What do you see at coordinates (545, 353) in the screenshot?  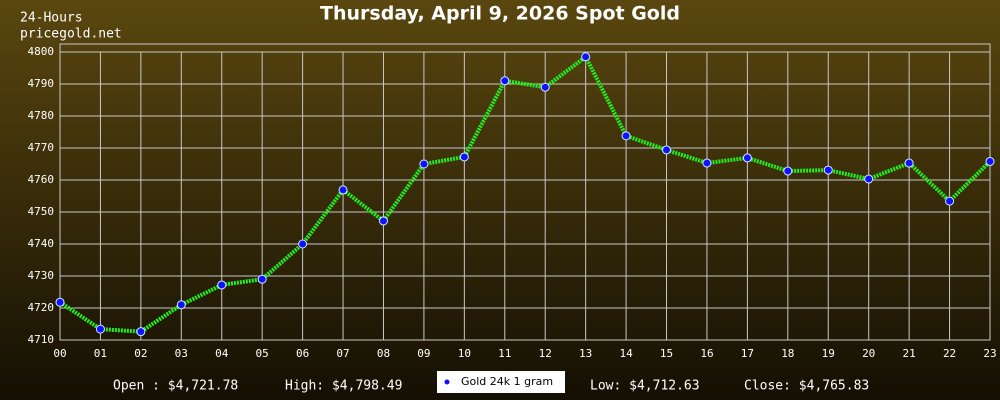 I see `x-tick-label: 12` at bounding box center [545, 353].